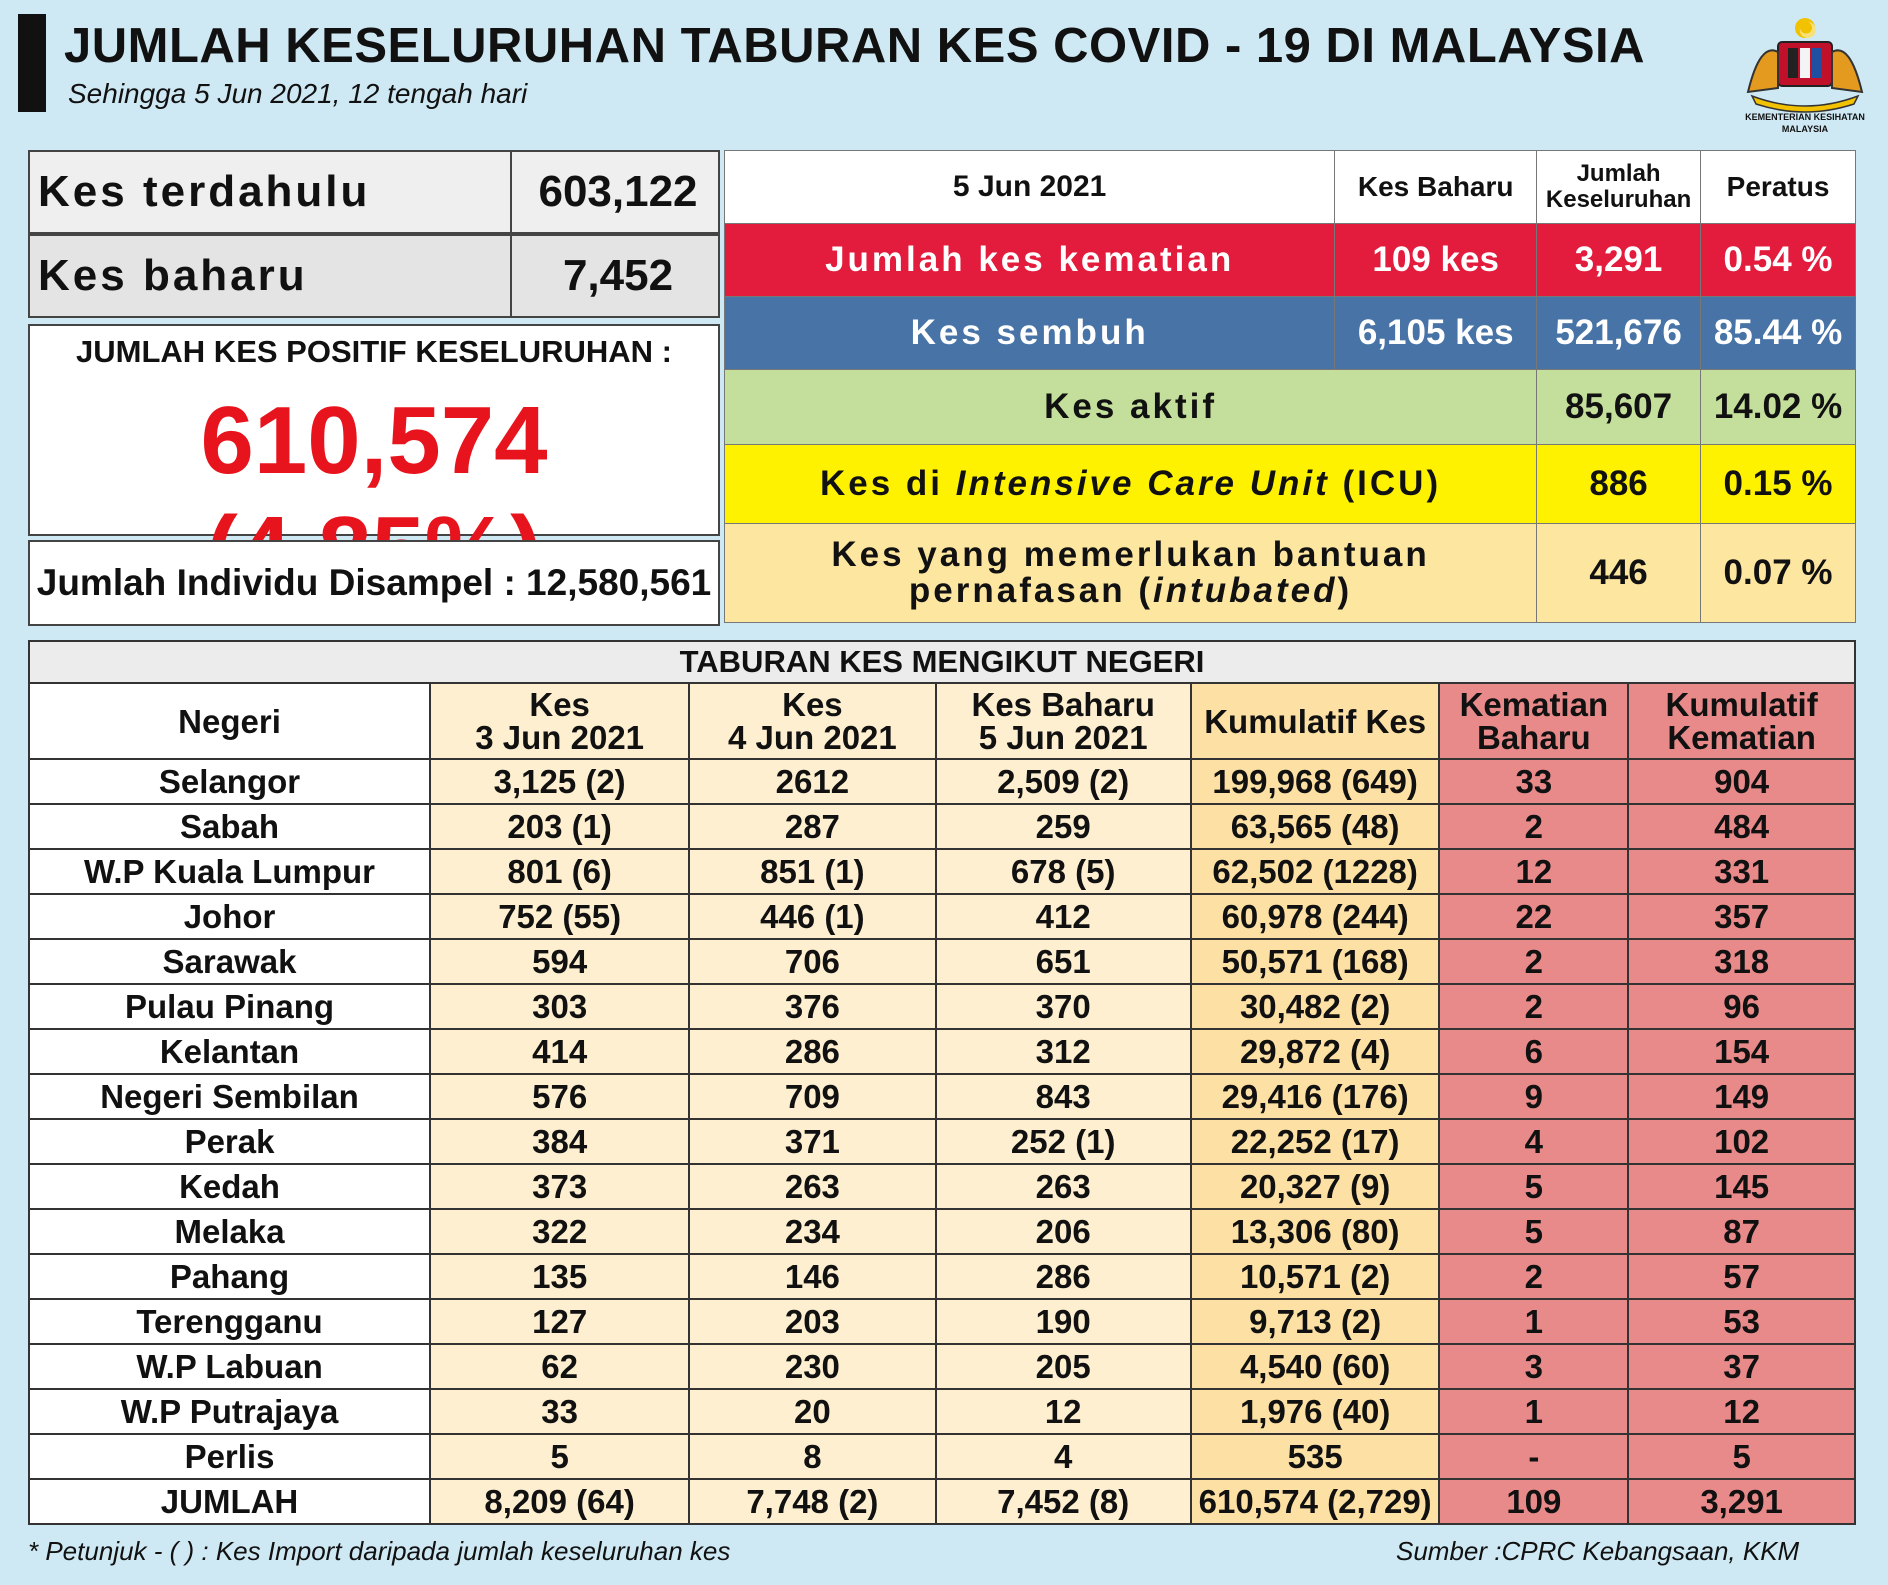 This screenshot has width=1888, height=1585. What do you see at coordinates (560, 1411) in the screenshot?
I see `cell-cases-3jun: 33` at bounding box center [560, 1411].